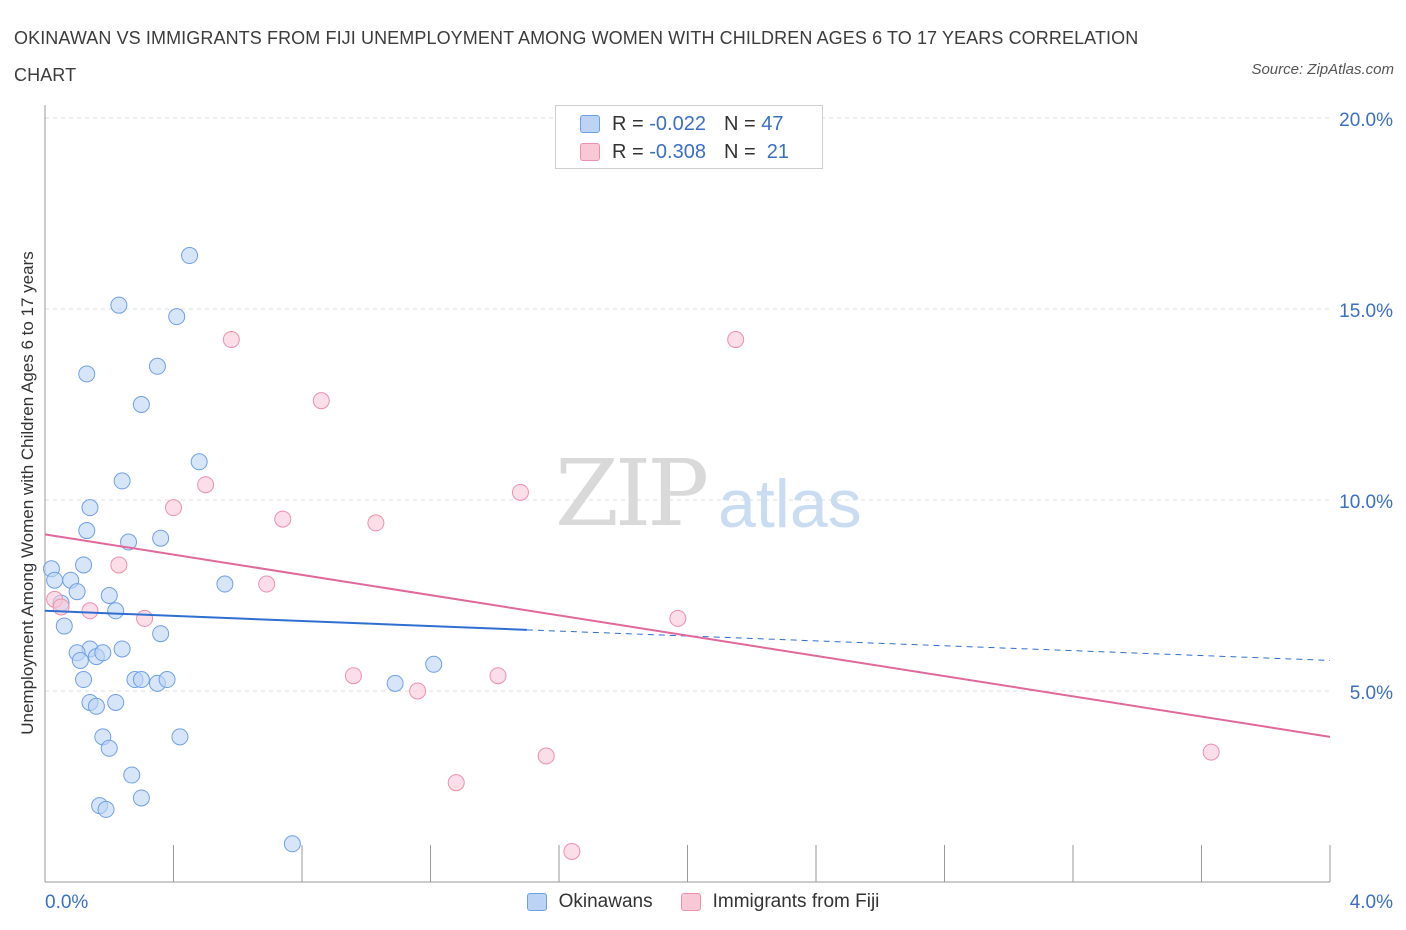 Image resolution: width=1406 pixels, height=930 pixels. I want to click on source-label: Source: ZipAtlas.com, so click(1322, 69).